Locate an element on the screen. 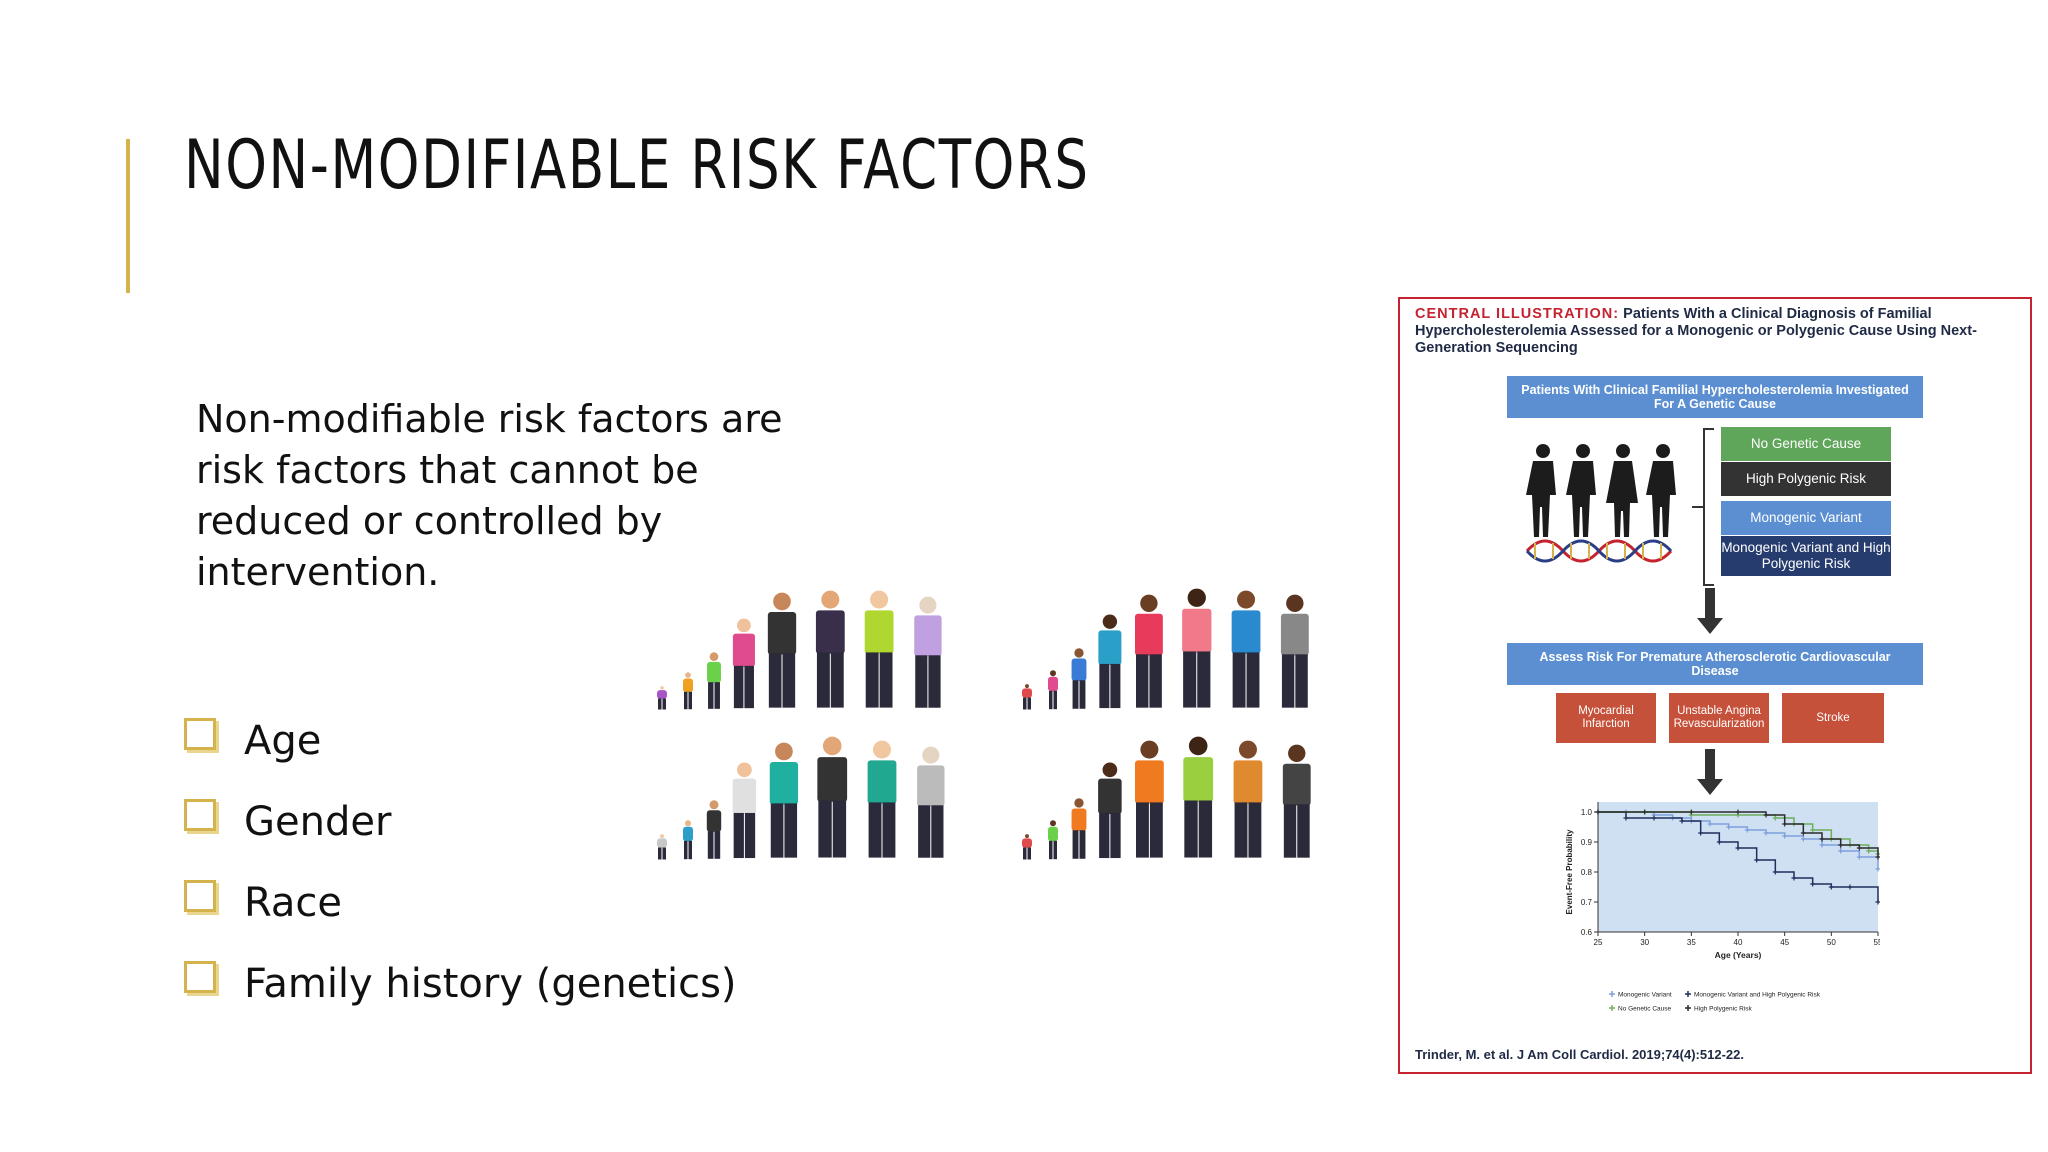  x-axis-label: Age (Years) is located at coordinates (1738, 955).